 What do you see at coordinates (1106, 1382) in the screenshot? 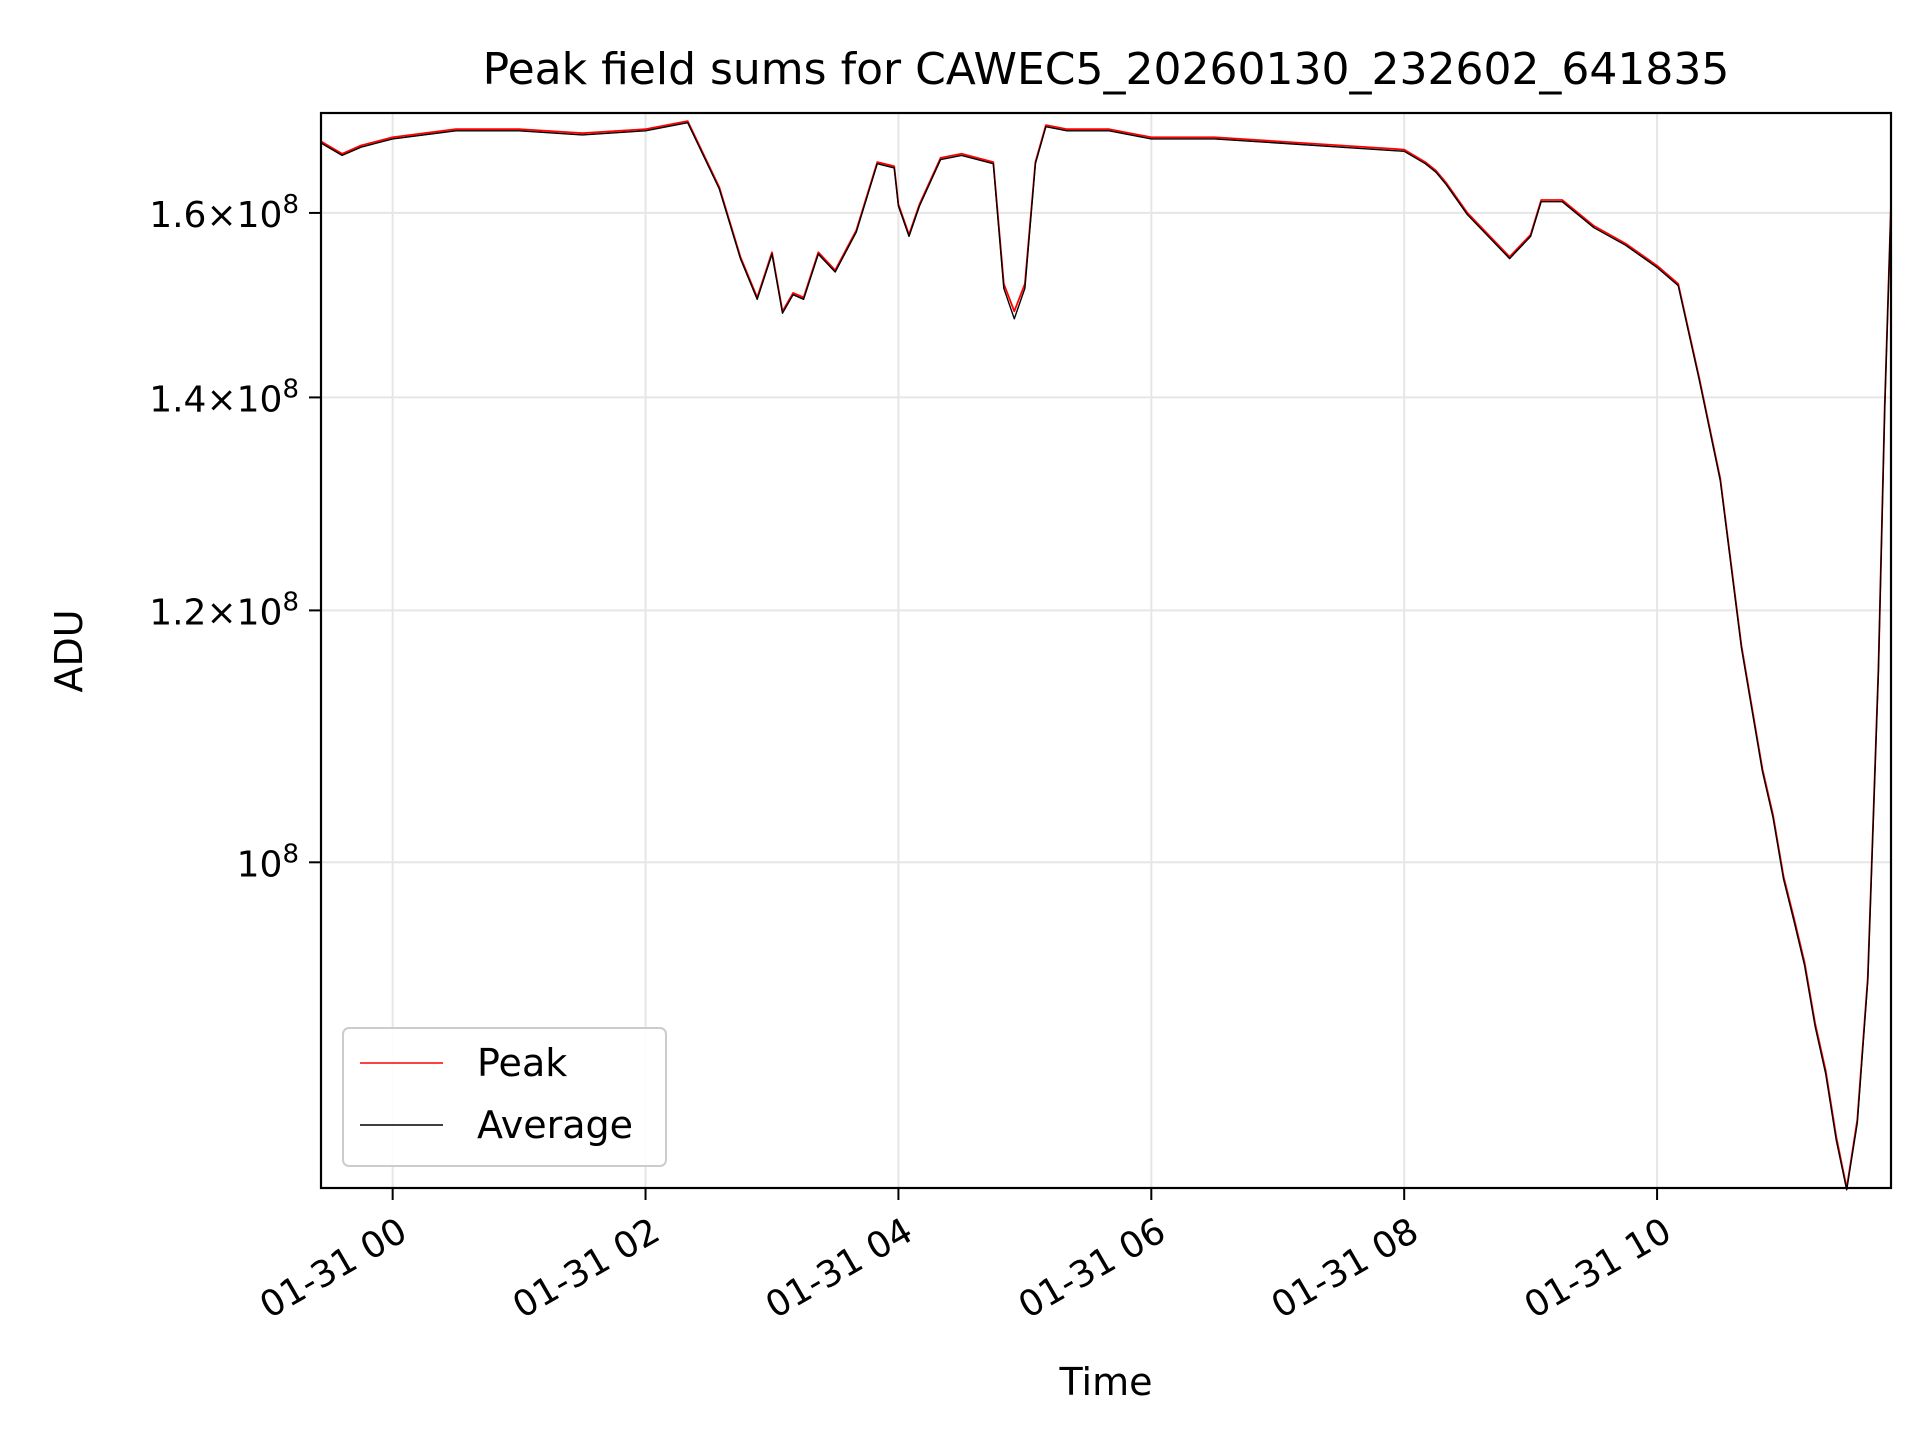
I see `x-axis-label: Time` at bounding box center [1106, 1382].